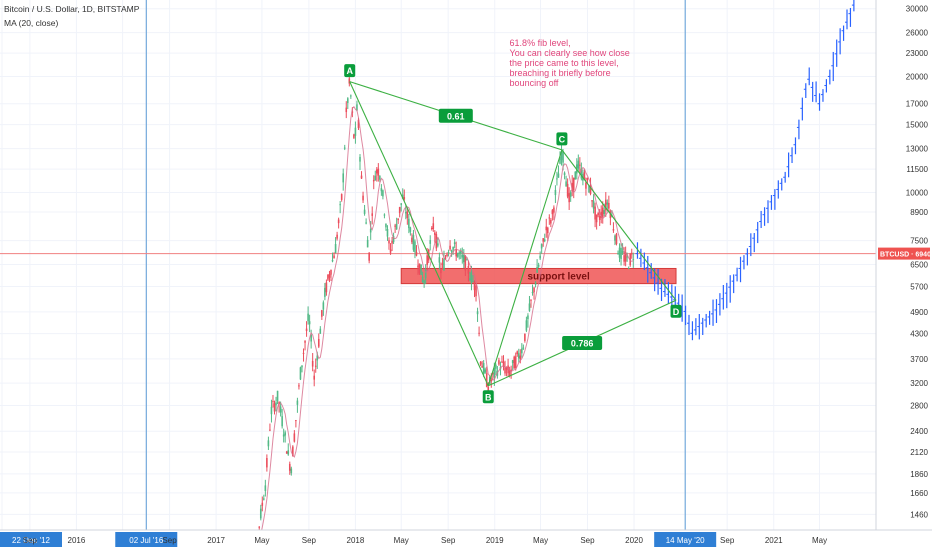  Describe the element at coordinates (534, 83) in the screenshot. I see `annotation-text-line: bouncing off` at that location.